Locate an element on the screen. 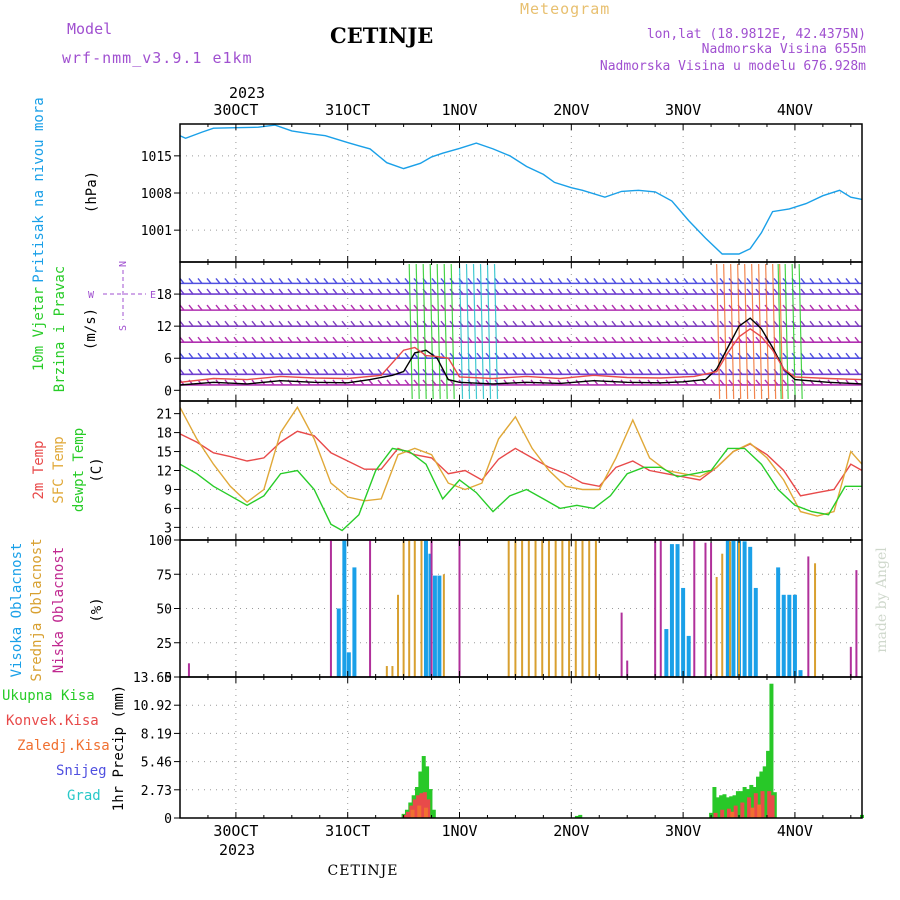  cloud-mid-label: Srednja Oblacnost is located at coordinates (37, 609).